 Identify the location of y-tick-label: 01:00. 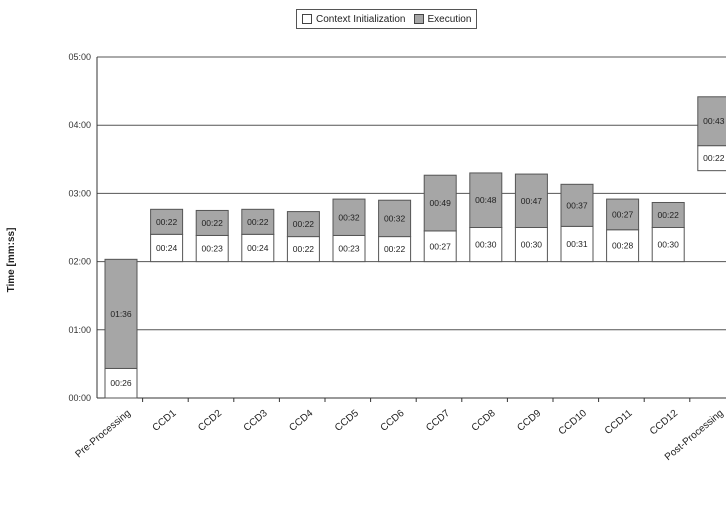
(79, 330).